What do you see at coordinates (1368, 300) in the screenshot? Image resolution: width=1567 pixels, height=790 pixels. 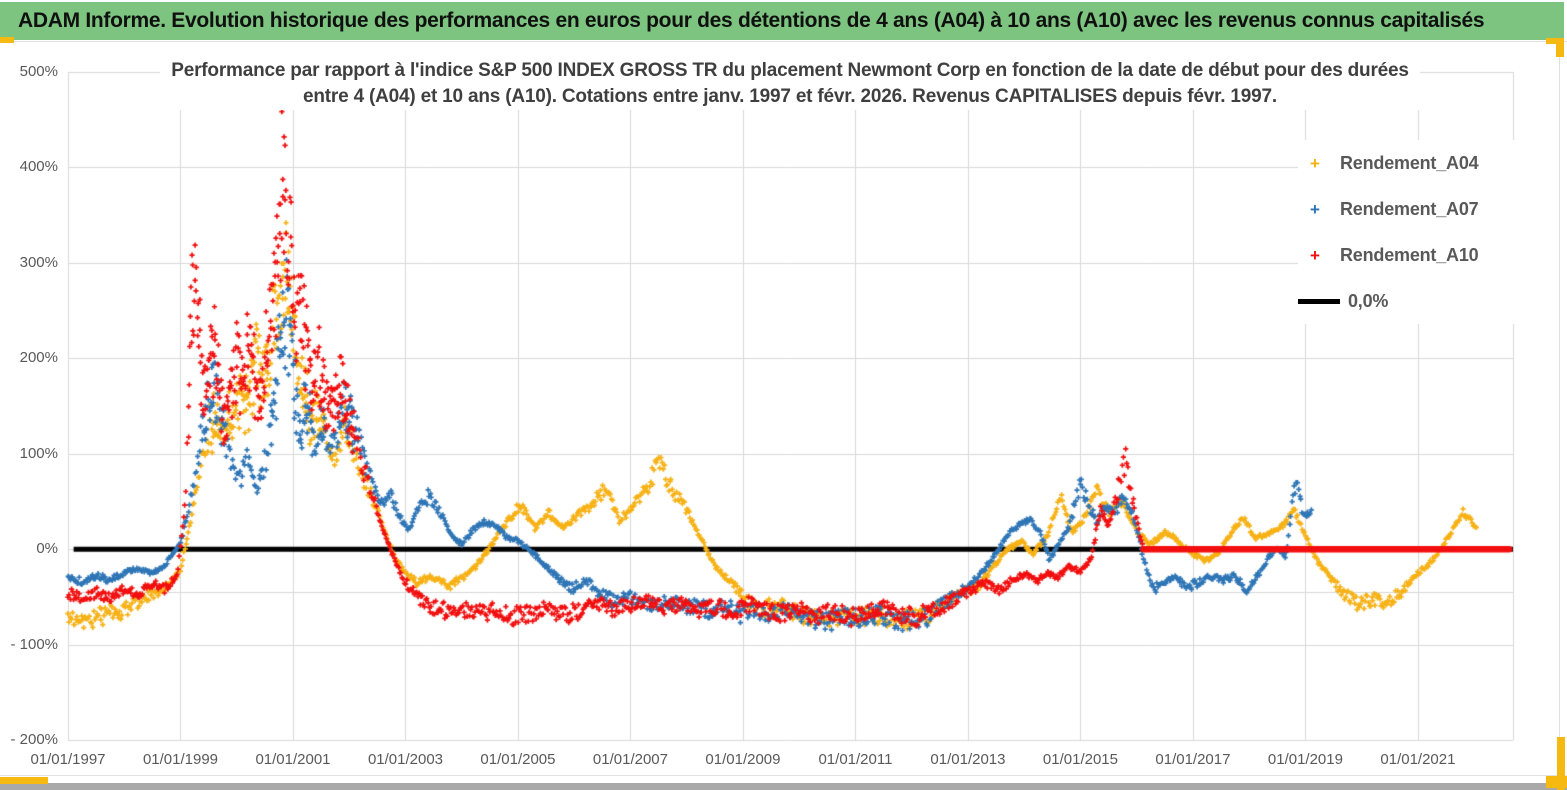 I see `legend-label: 0,0%` at bounding box center [1368, 300].